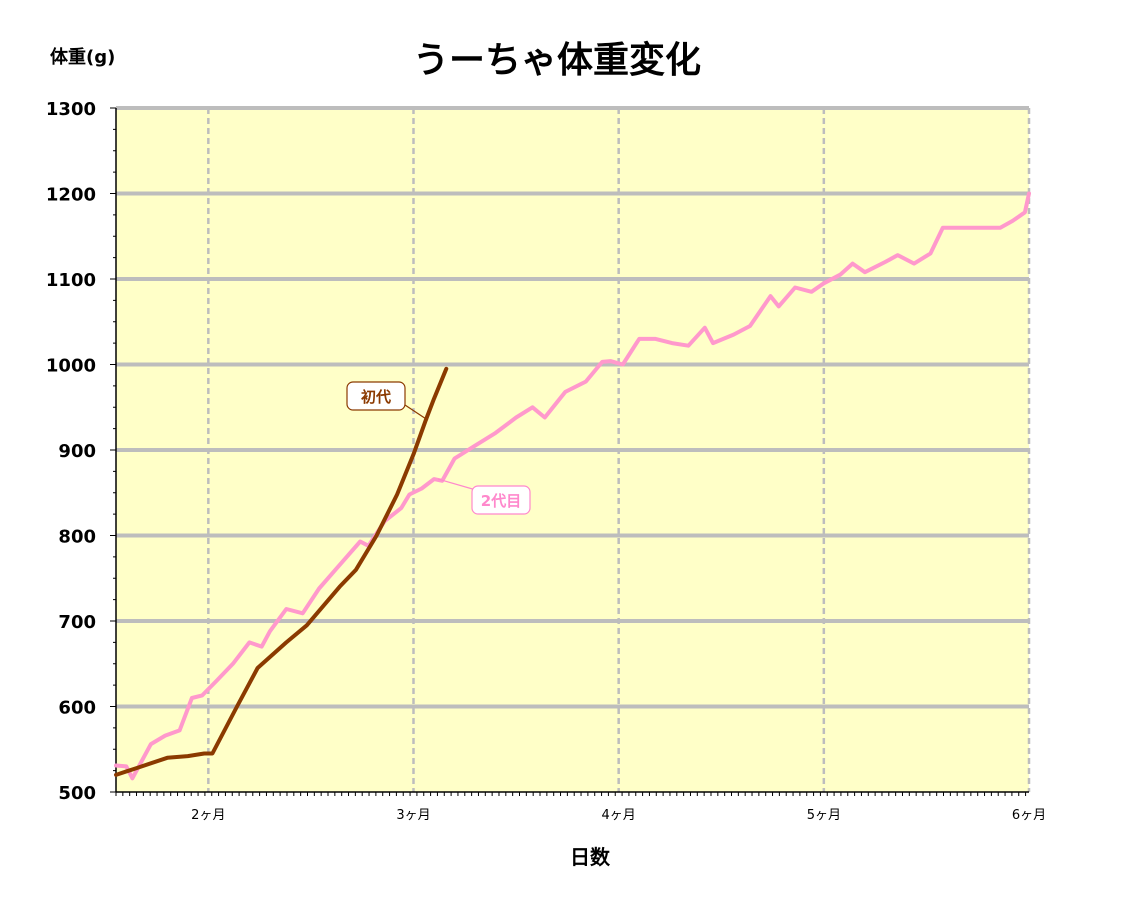 Image resolution: width=1134 pixels, height=900 pixels. I want to click on x-tick-label: 3ヶ月, so click(413, 815).